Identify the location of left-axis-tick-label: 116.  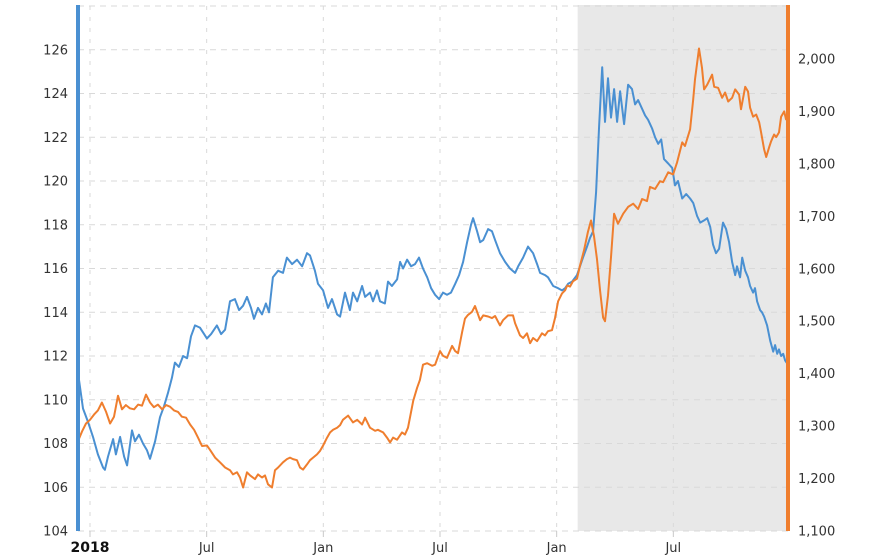
(55, 269).